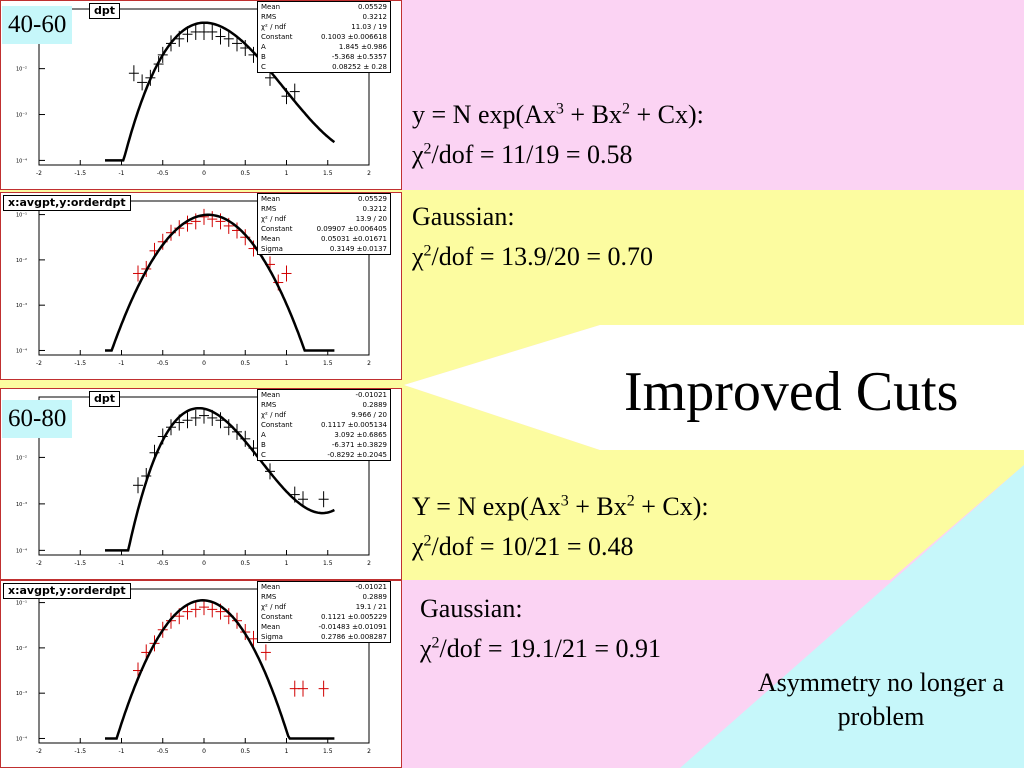  Describe the element at coordinates (324, 455) in the screenshot. I see `stats-row: C -0.8292 ±0.2045` at that location.